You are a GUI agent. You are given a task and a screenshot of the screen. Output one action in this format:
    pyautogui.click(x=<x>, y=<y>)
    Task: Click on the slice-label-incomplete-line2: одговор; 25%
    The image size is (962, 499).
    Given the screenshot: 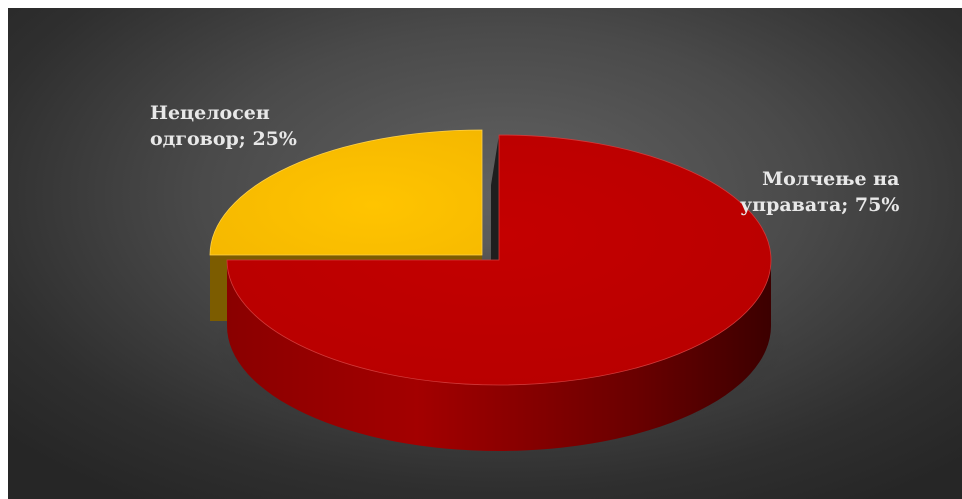 What is the action you would take?
    pyautogui.click(x=223, y=139)
    